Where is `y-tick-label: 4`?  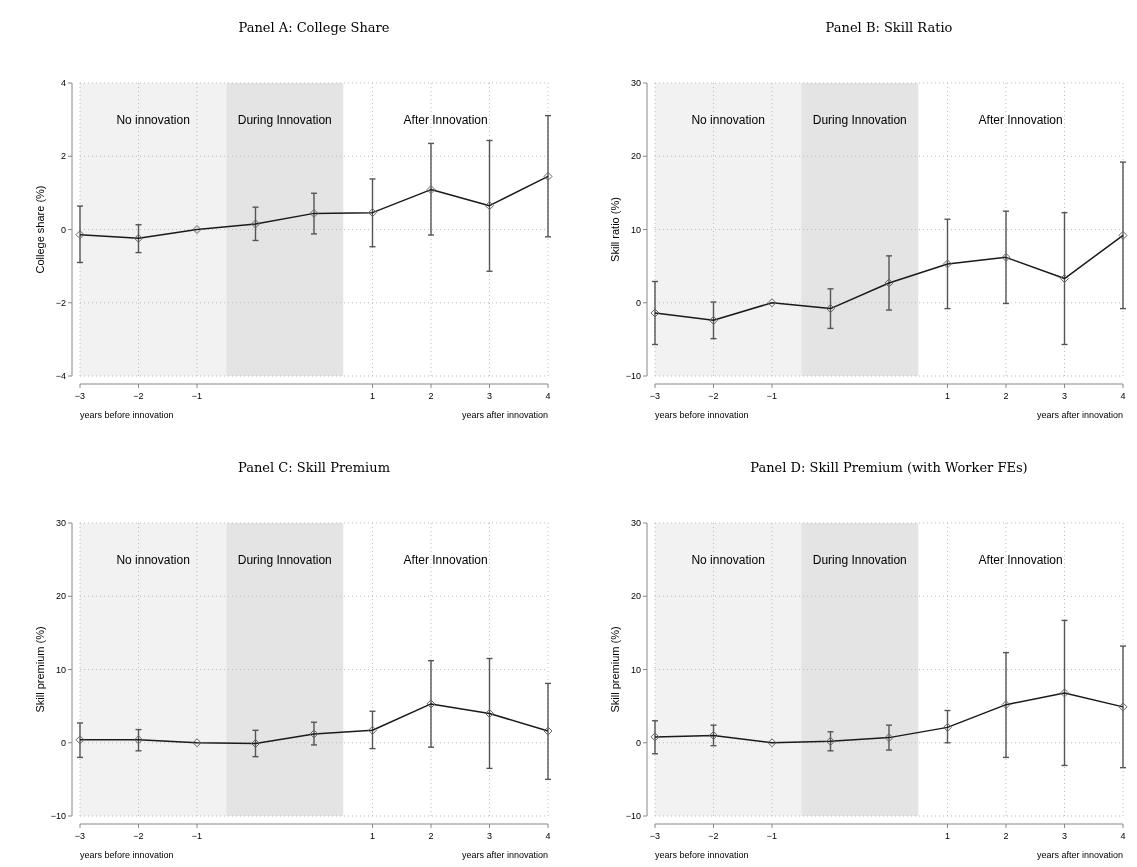 y-tick-label: 4 is located at coordinates (63, 83).